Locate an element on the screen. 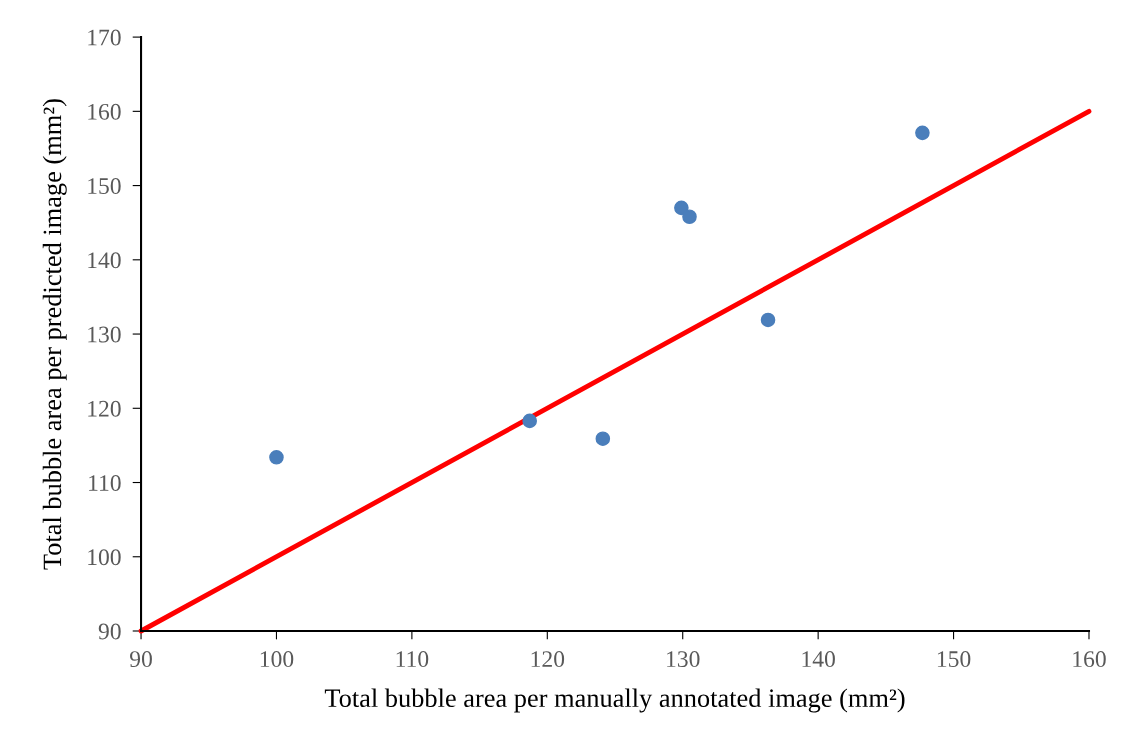 The width and height of the screenshot is (1132, 742). x-tick-label: 100 is located at coordinates (277, 659).